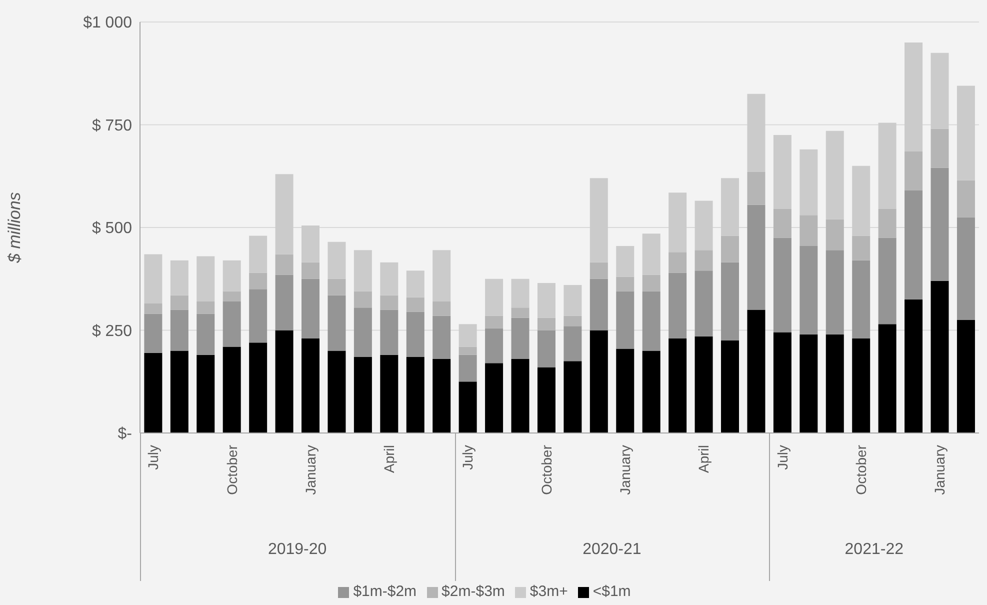  I want to click on legend-label: $3m+, so click(549, 591).